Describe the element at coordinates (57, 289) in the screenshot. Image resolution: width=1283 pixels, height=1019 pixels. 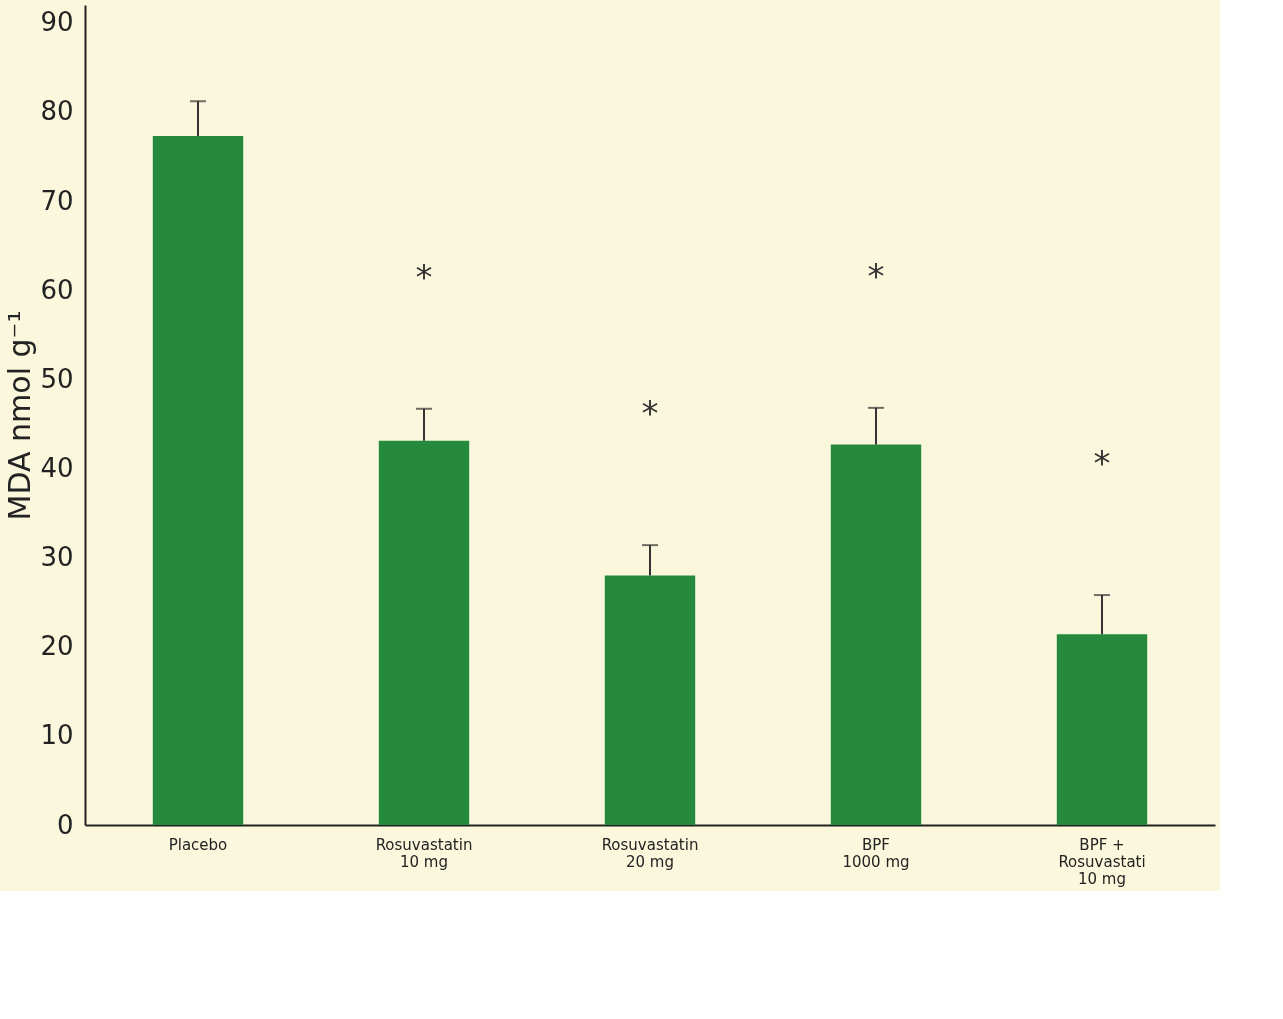
I see `y-tick-label: 60` at that location.